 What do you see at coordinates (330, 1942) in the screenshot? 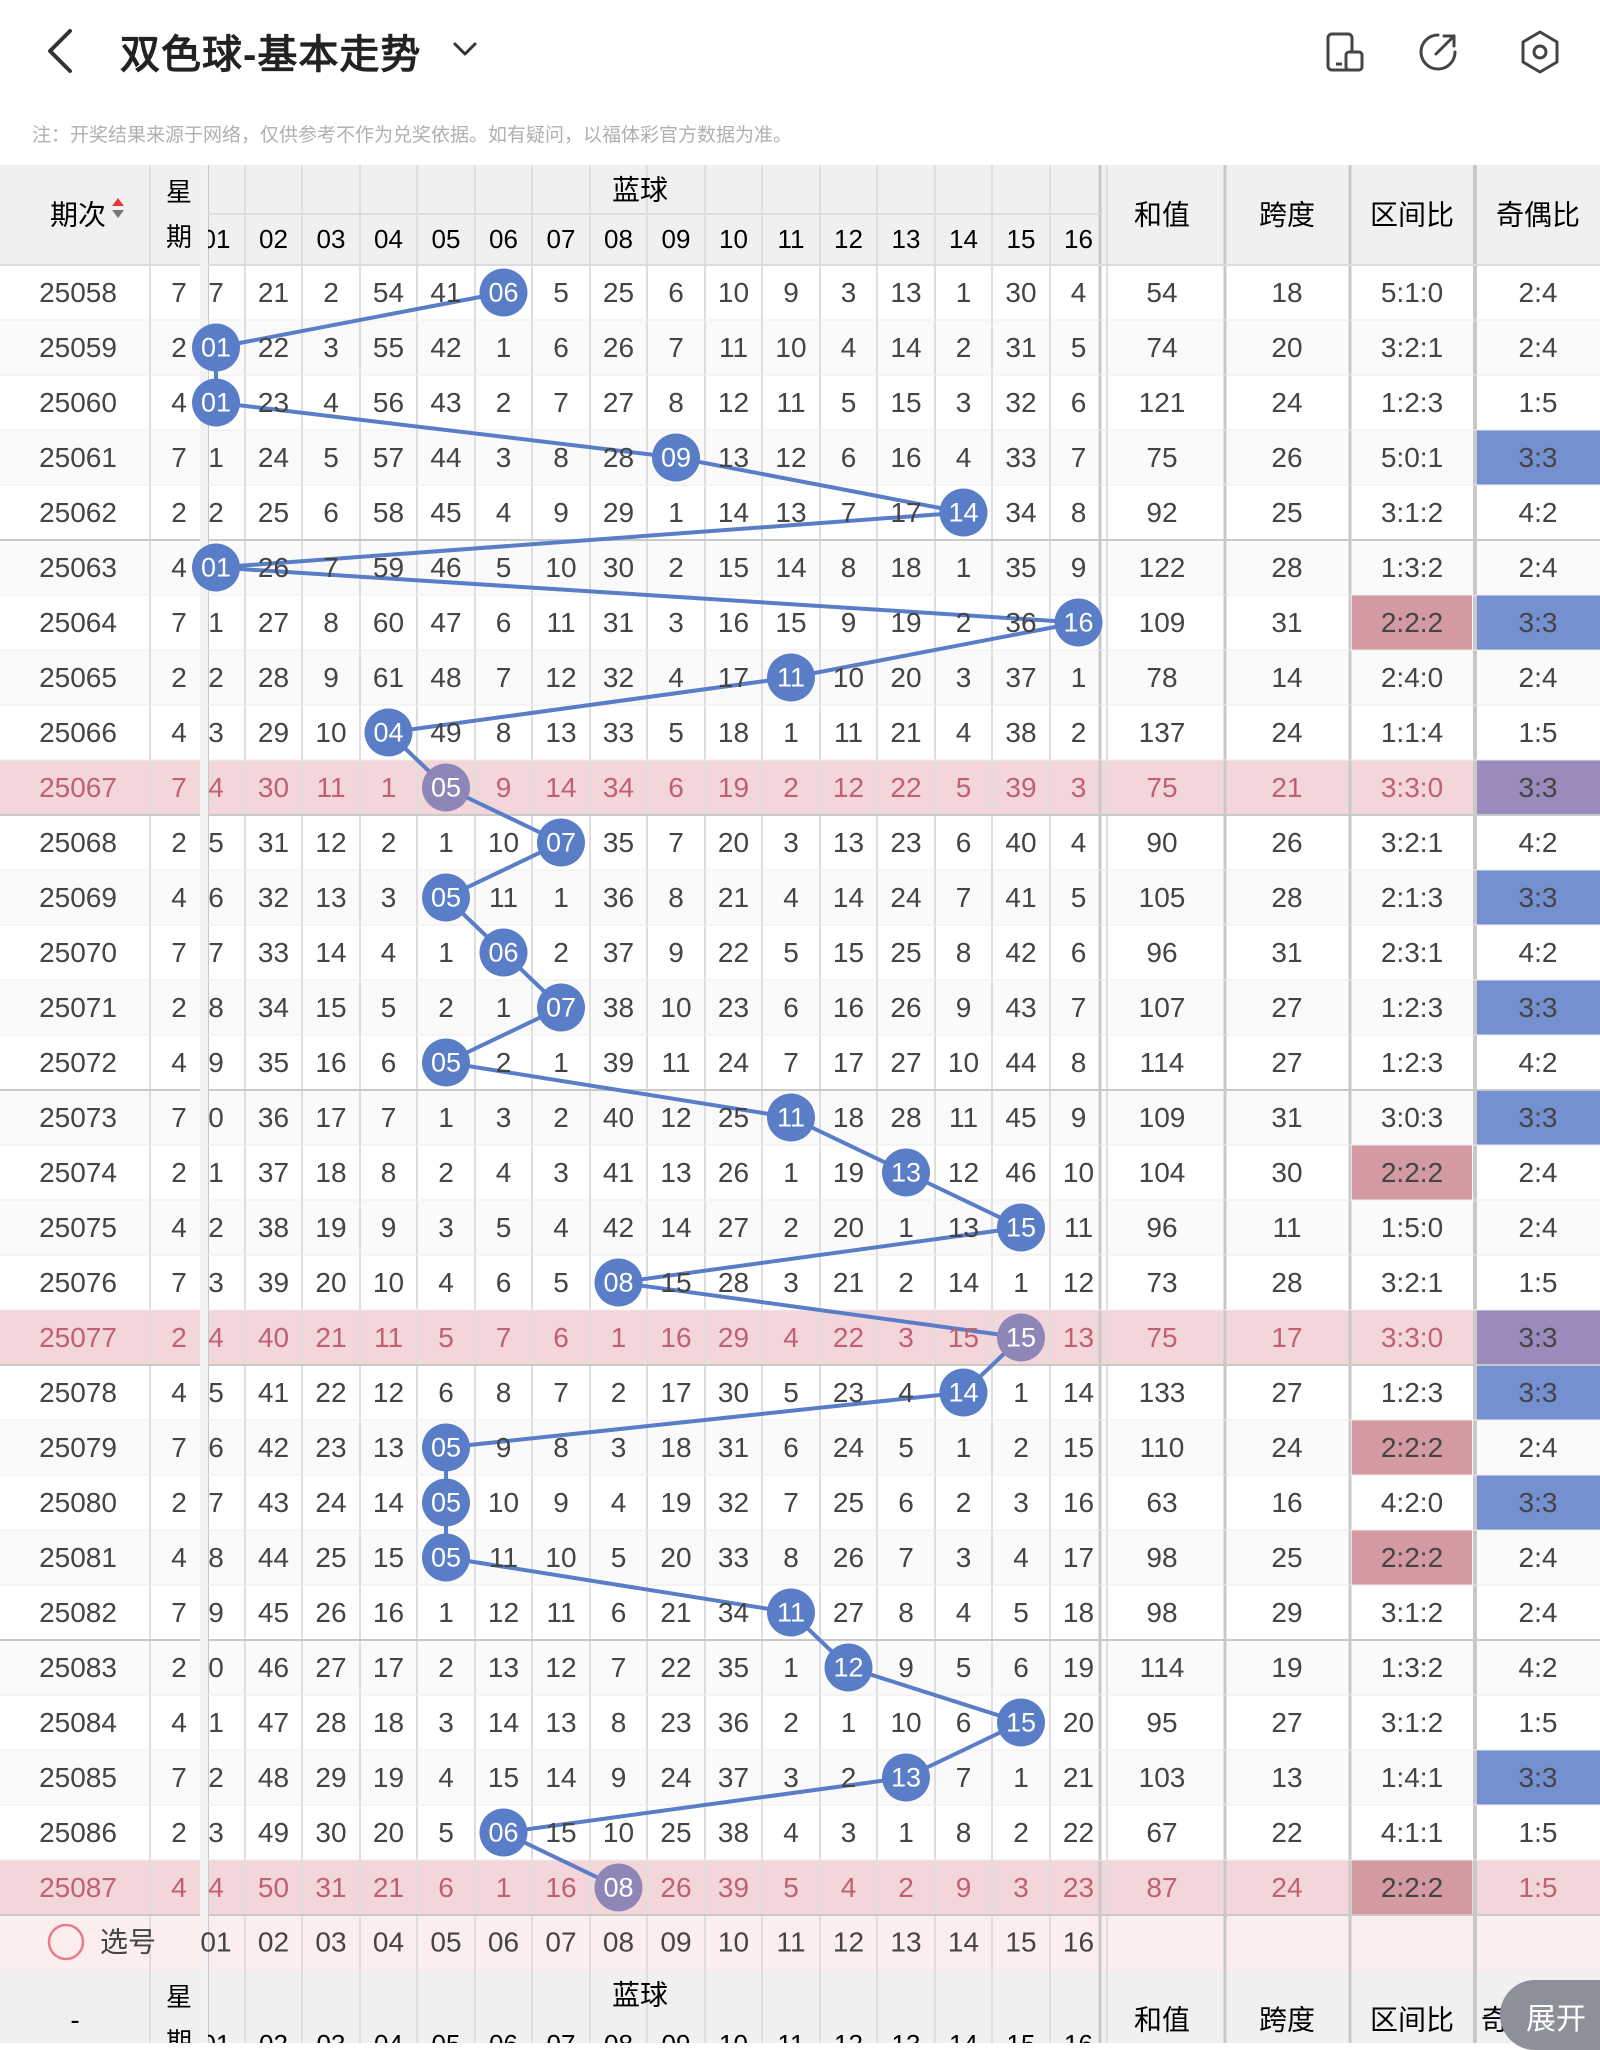
I see `select-blue-3: 03` at bounding box center [330, 1942].